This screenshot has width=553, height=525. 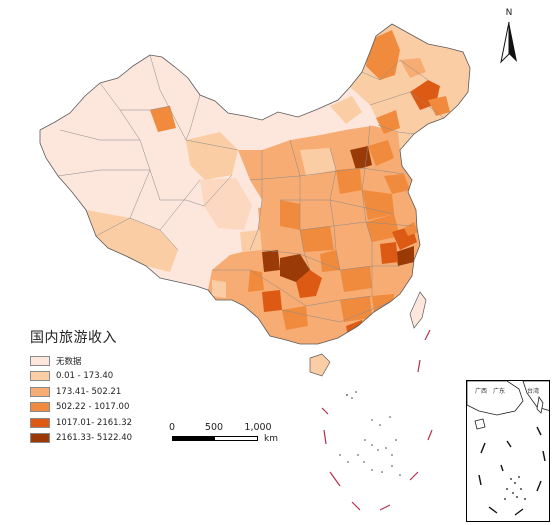 What do you see at coordinates (508, 448) in the screenshot?
I see `inset-map: 广西 广东 台湾` at bounding box center [508, 448].